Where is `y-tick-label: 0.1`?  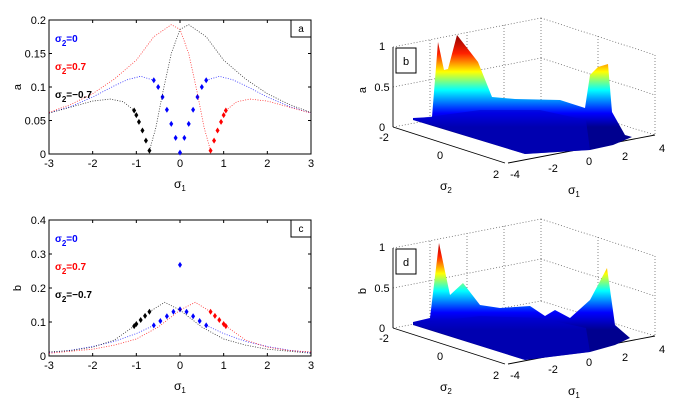 y-tick-label: 0.1 is located at coordinates (38, 88).